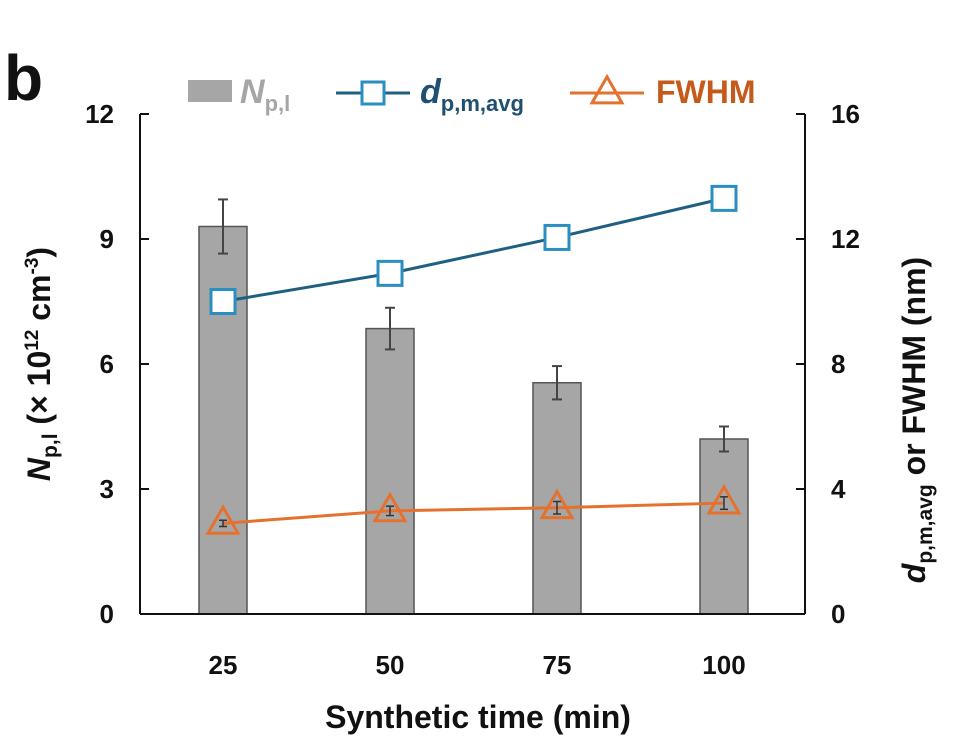  I want to click on legend-d-main: d, so click(431, 92).